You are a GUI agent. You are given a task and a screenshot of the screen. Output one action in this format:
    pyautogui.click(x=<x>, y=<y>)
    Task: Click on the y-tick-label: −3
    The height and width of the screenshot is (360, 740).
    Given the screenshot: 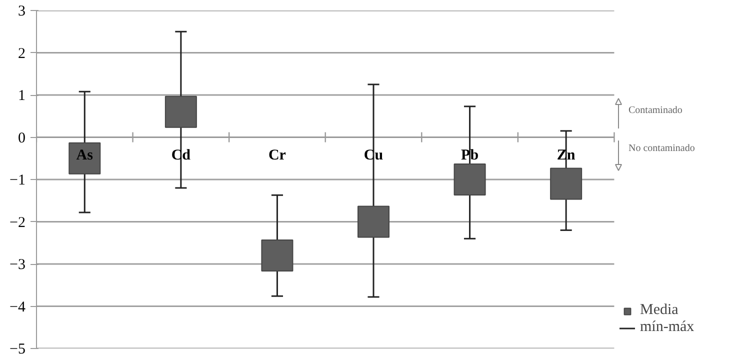 What is the action you would take?
    pyautogui.click(x=18, y=265)
    